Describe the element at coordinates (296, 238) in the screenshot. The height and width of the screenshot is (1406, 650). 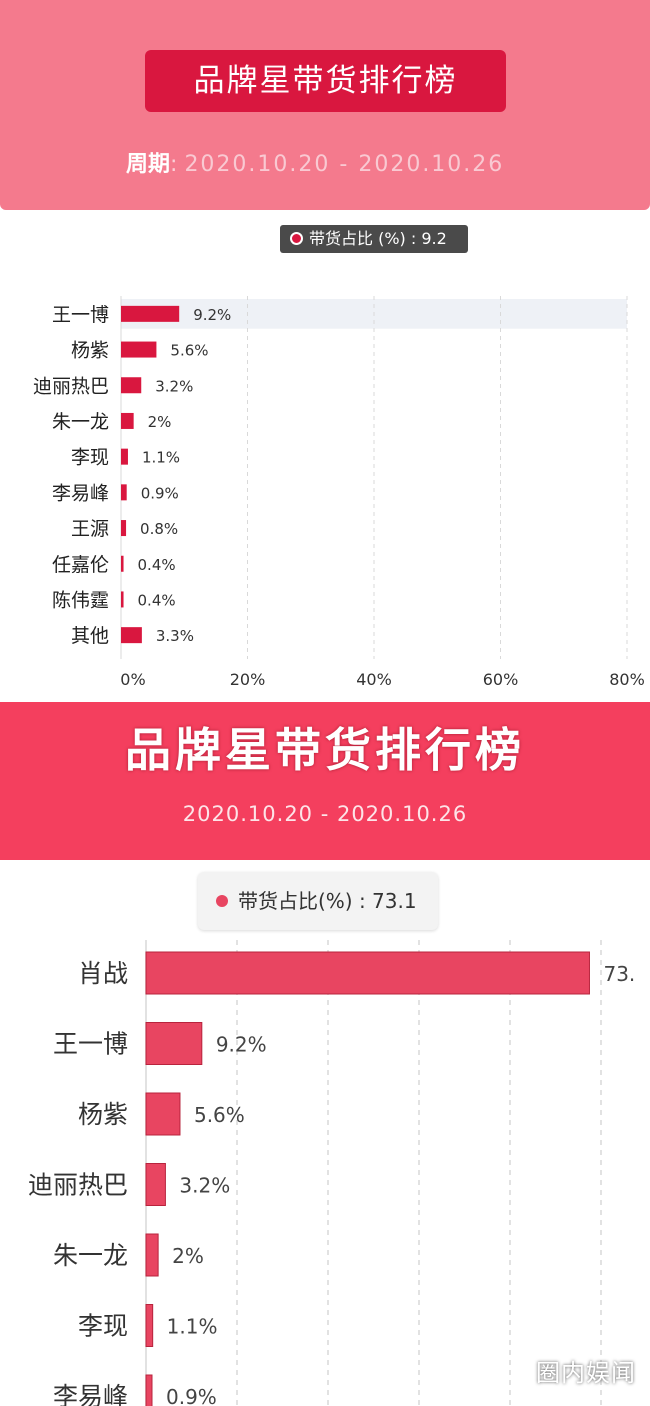
I see `tooltip-dot-icon` at that location.